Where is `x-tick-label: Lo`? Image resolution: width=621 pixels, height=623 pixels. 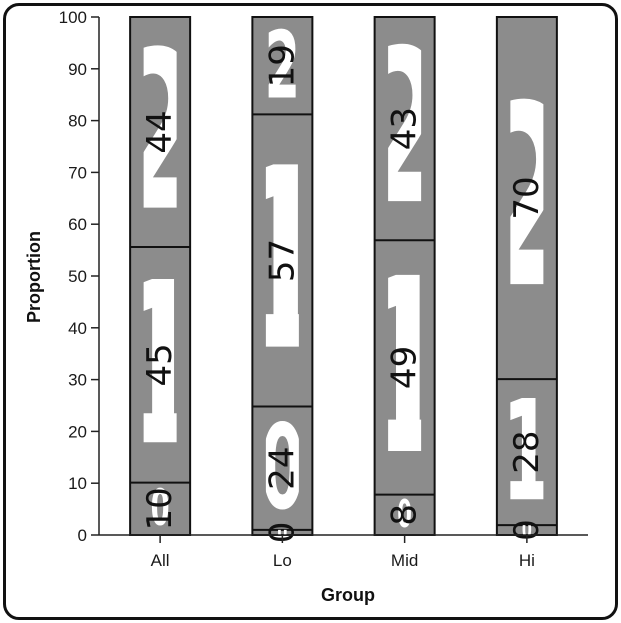 x-tick-label: Lo is located at coordinates (282, 560).